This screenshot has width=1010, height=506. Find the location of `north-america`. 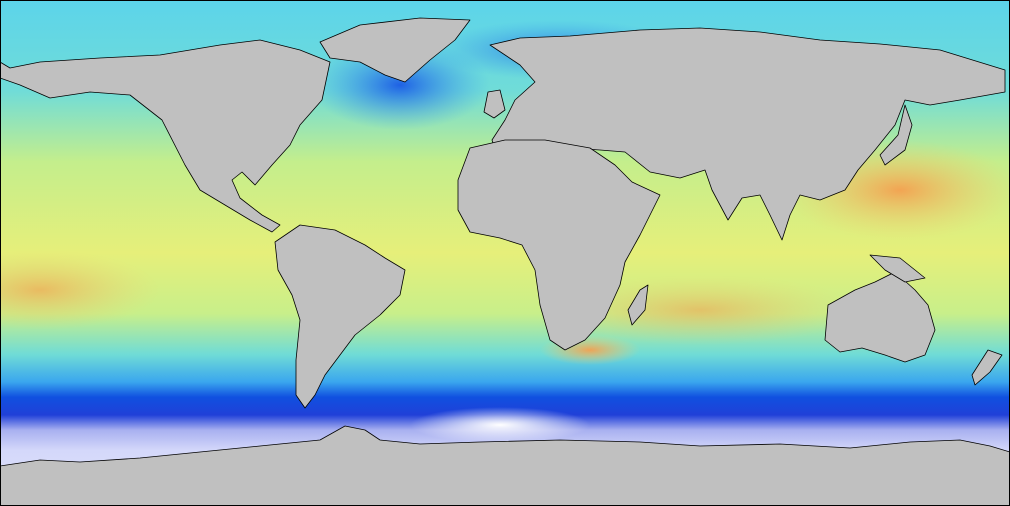

north-america is located at coordinates (165, 136).